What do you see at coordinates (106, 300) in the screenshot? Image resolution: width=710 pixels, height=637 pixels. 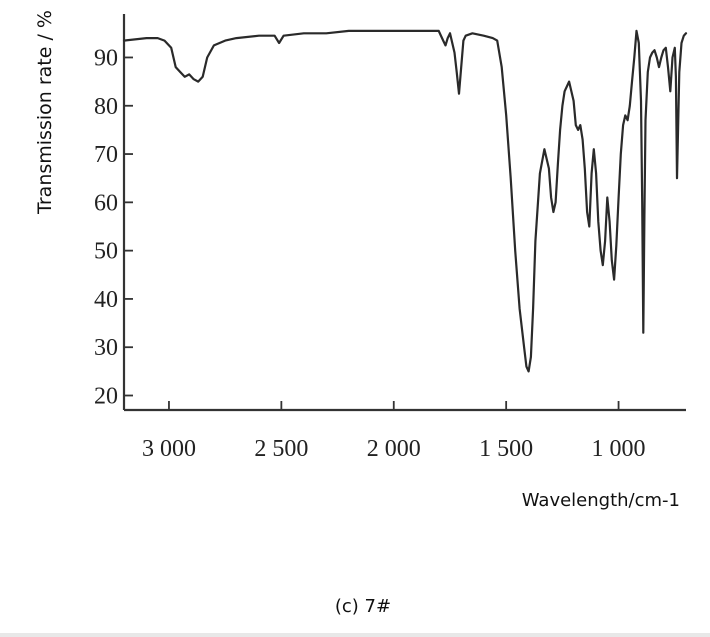 I see `y-tick-label: 40` at bounding box center [106, 300].